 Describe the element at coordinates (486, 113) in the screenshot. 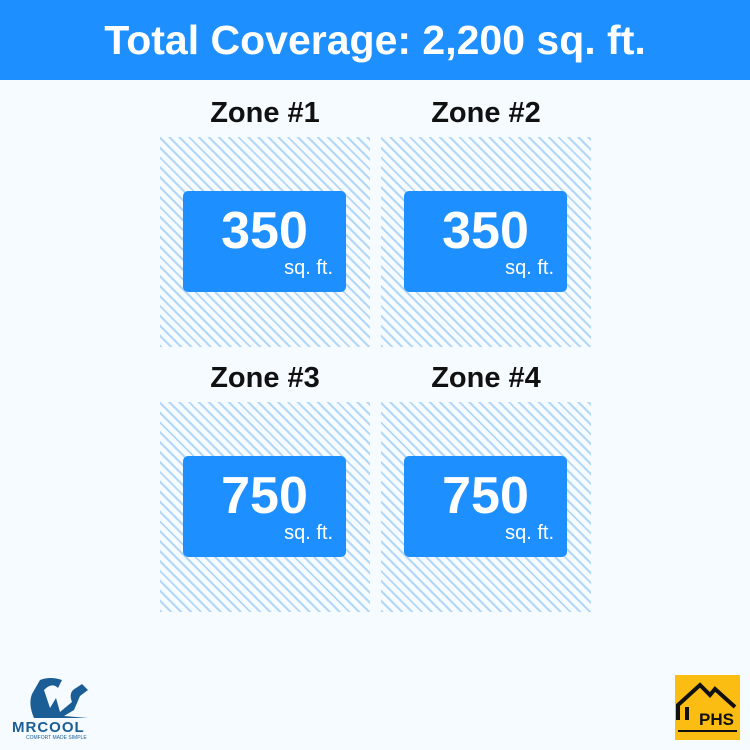

I see `zone-title: Zone #2` at that location.